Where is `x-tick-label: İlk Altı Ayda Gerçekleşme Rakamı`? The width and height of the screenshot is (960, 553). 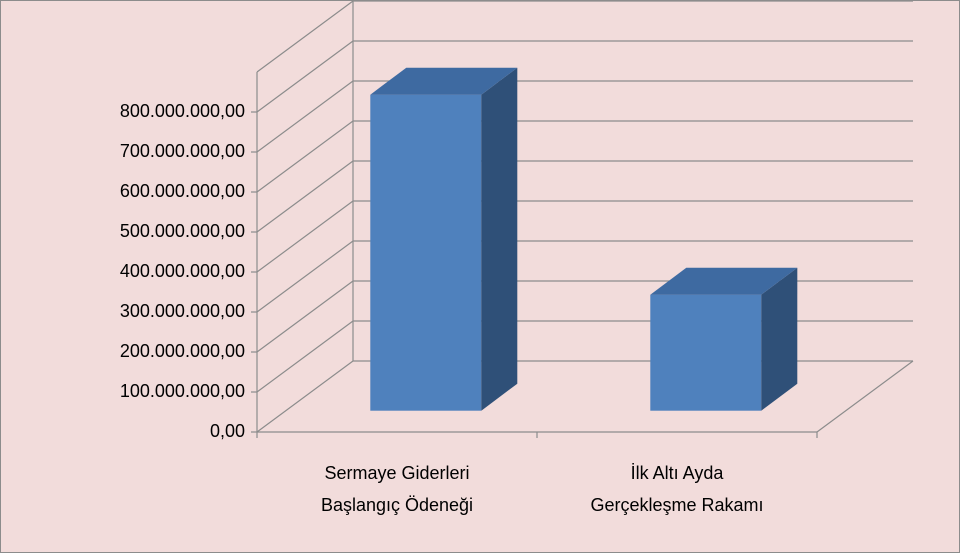
x-tick-label: İlk Altı Ayda Gerçekleşme Rakamı is located at coordinates (677, 489).